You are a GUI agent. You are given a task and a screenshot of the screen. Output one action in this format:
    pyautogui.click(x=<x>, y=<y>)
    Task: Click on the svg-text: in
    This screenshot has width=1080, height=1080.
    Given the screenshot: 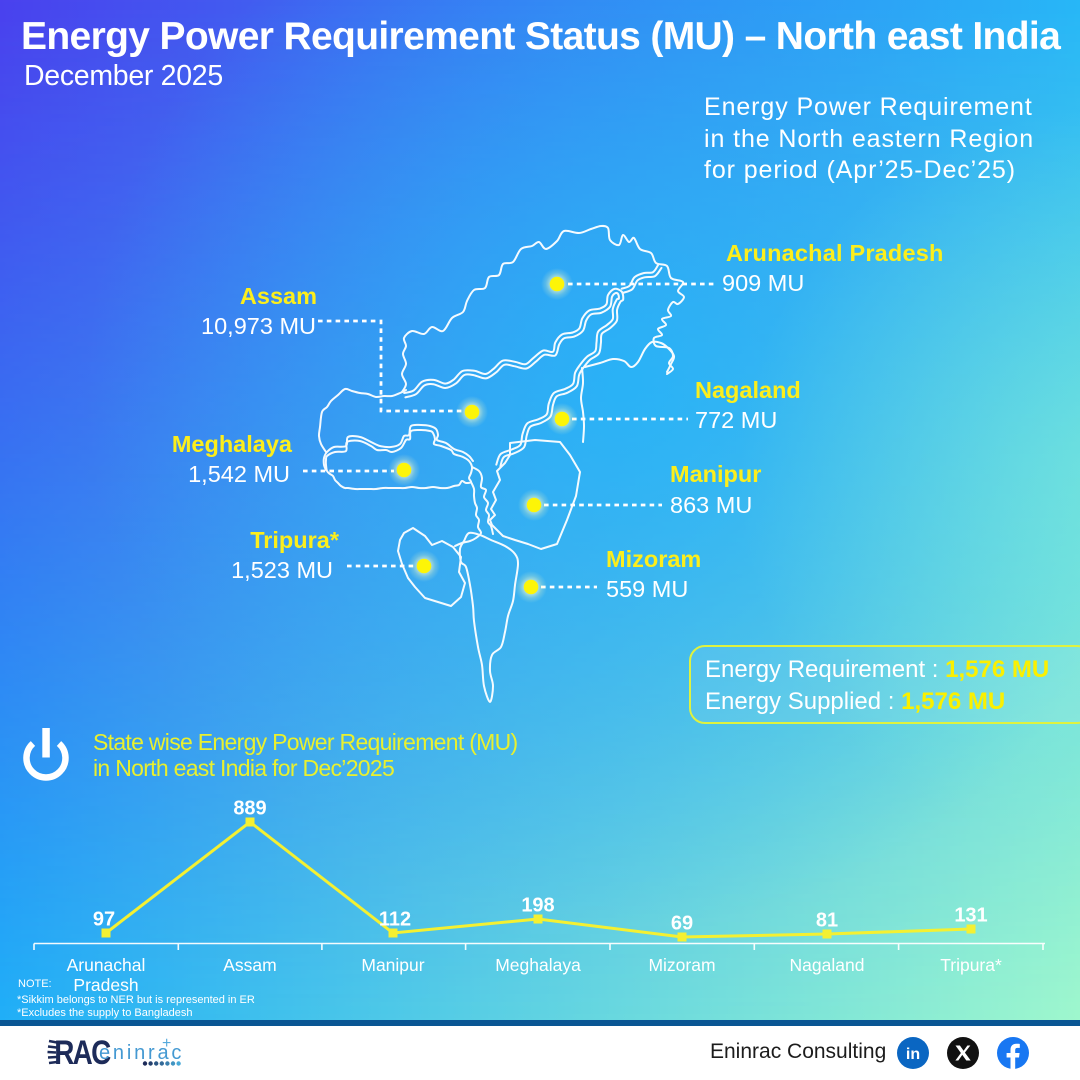 What is the action you would take?
    pyautogui.click(x=913, y=1054)
    